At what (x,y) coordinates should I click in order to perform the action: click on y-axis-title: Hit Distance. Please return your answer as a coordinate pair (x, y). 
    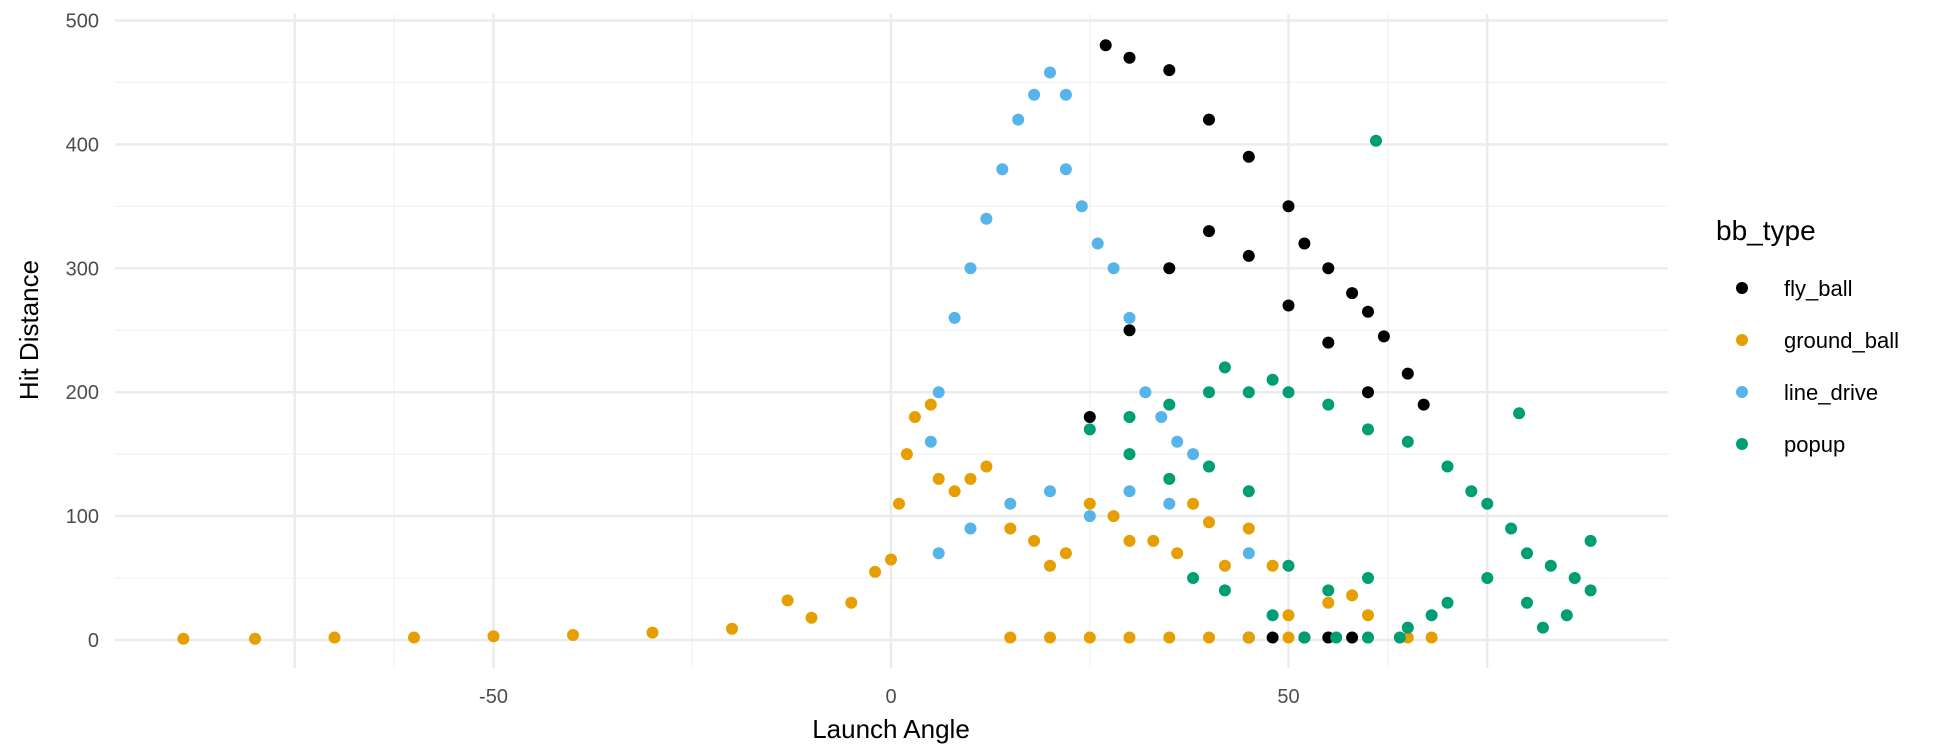
    Looking at the image, I should click on (29, 330).